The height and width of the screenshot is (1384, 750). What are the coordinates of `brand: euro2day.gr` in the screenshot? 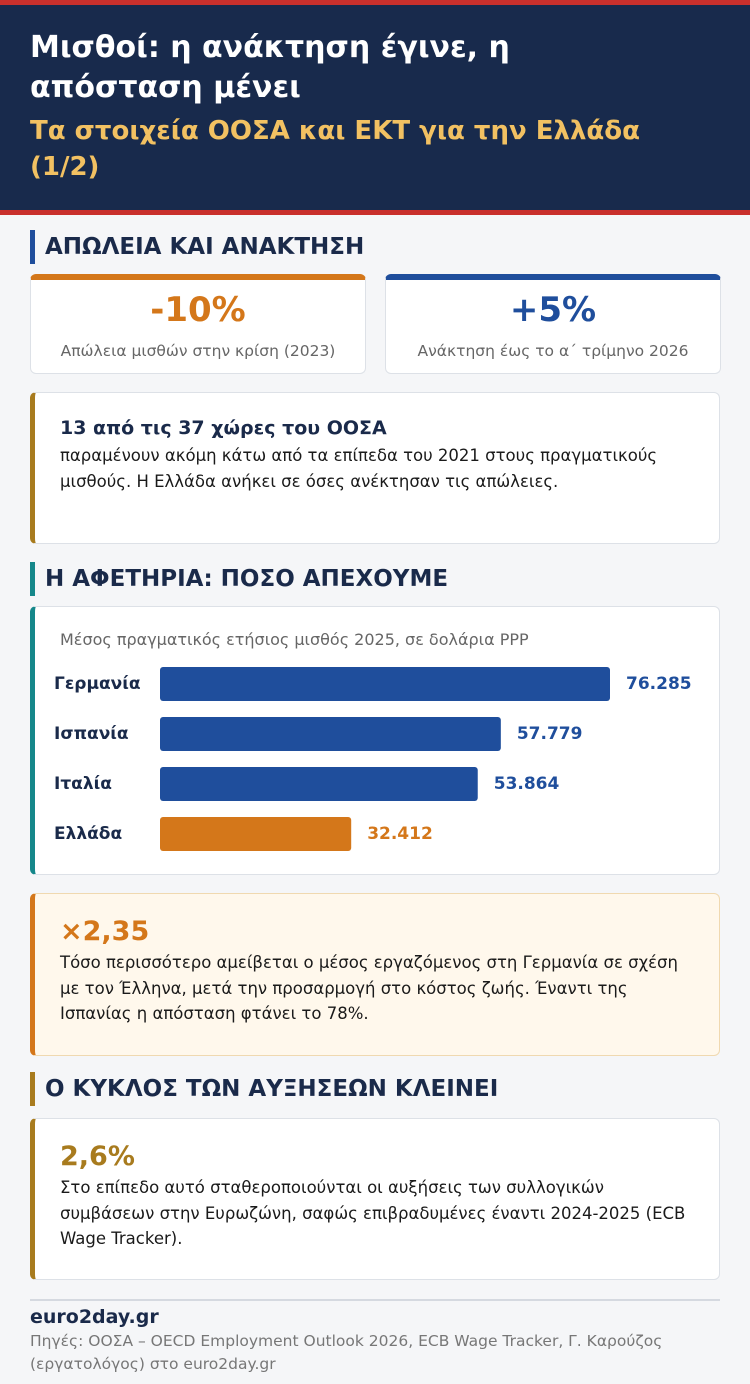 It's located at (94, 1317).